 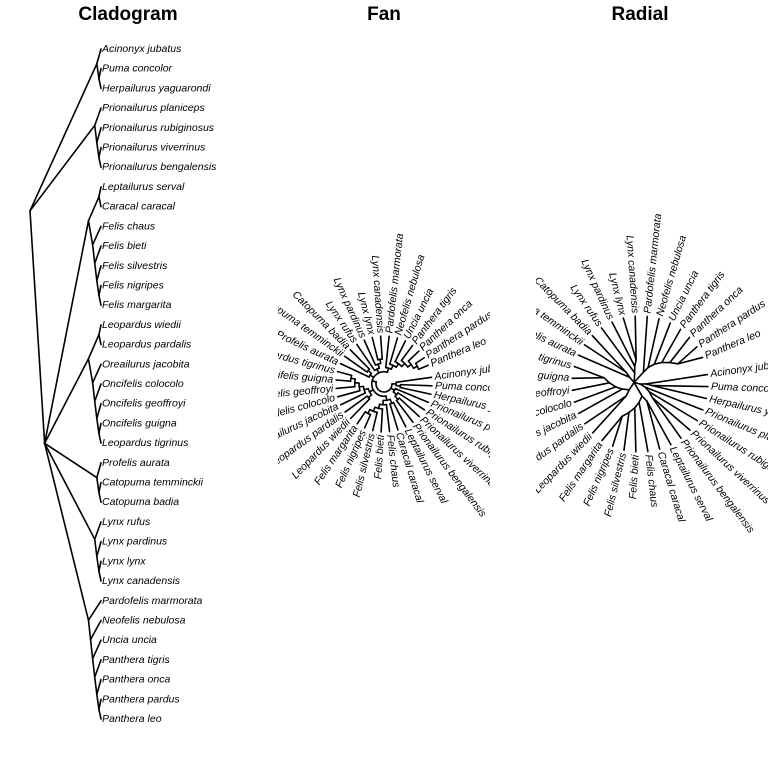 I want to click on tip-label: Felis margarita, so click(x=137, y=305).